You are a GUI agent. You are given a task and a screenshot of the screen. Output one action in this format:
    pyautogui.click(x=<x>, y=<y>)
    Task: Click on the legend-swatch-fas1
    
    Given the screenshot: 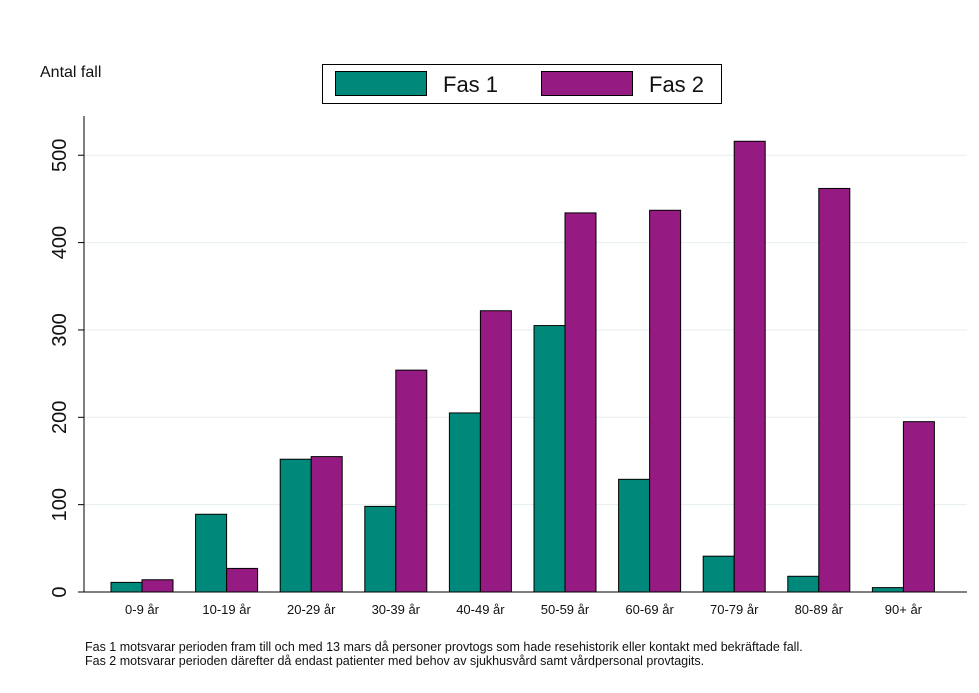 What is the action you would take?
    pyautogui.click(x=381, y=83)
    